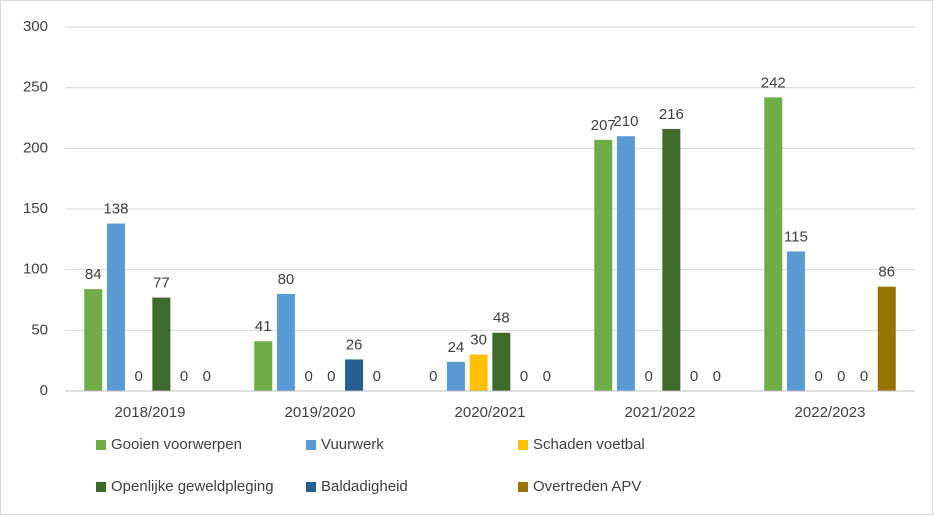  Describe the element at coordinates (830, 412) in the screenshot. I see `x-tick-label: 2022/2023` at that location.